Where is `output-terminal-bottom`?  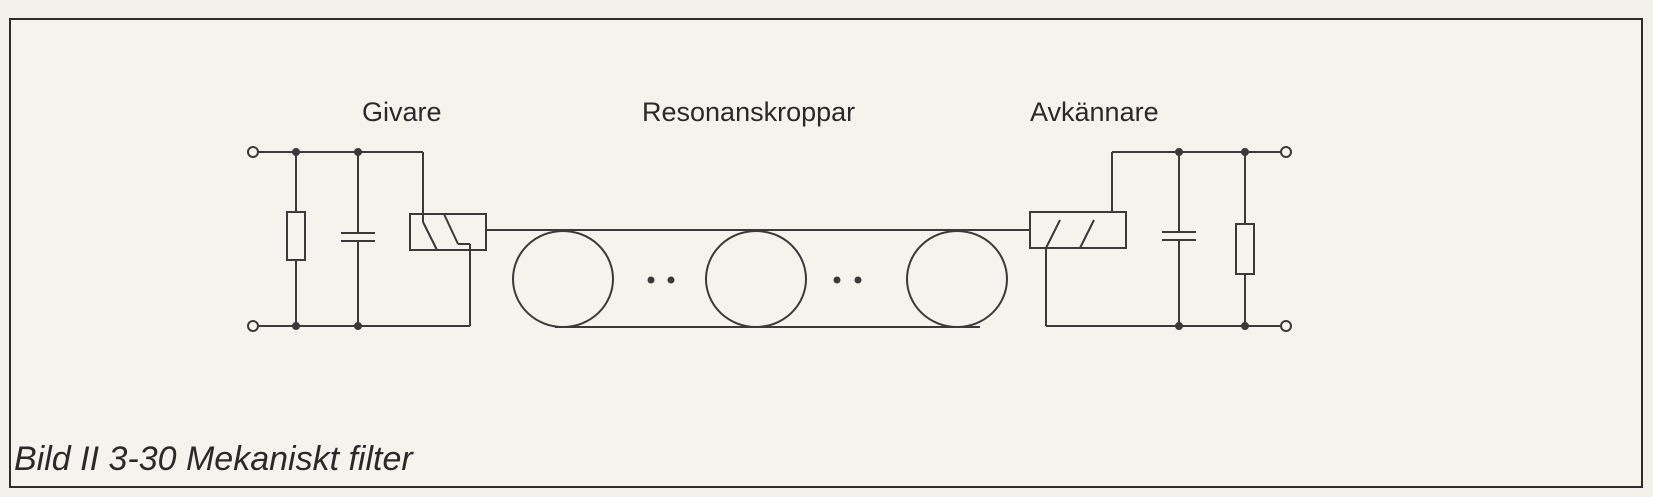
output-terminal-bottom is located at coordinates (1286, 326).